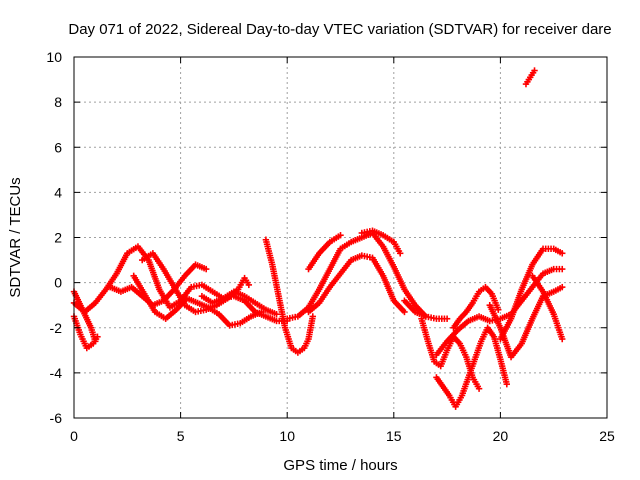  Describe the element at coordinates (15, 237) in the screenshot. I see `y-axis-label: SDTVAR / TECUs` at that location.